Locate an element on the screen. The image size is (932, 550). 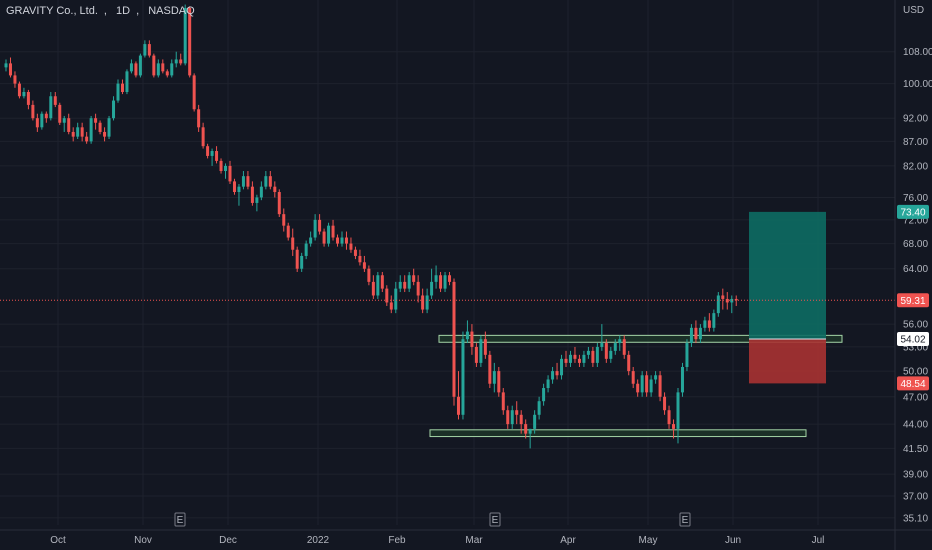
y-tick-label: 92.00 is located at coordinates (915, 119).